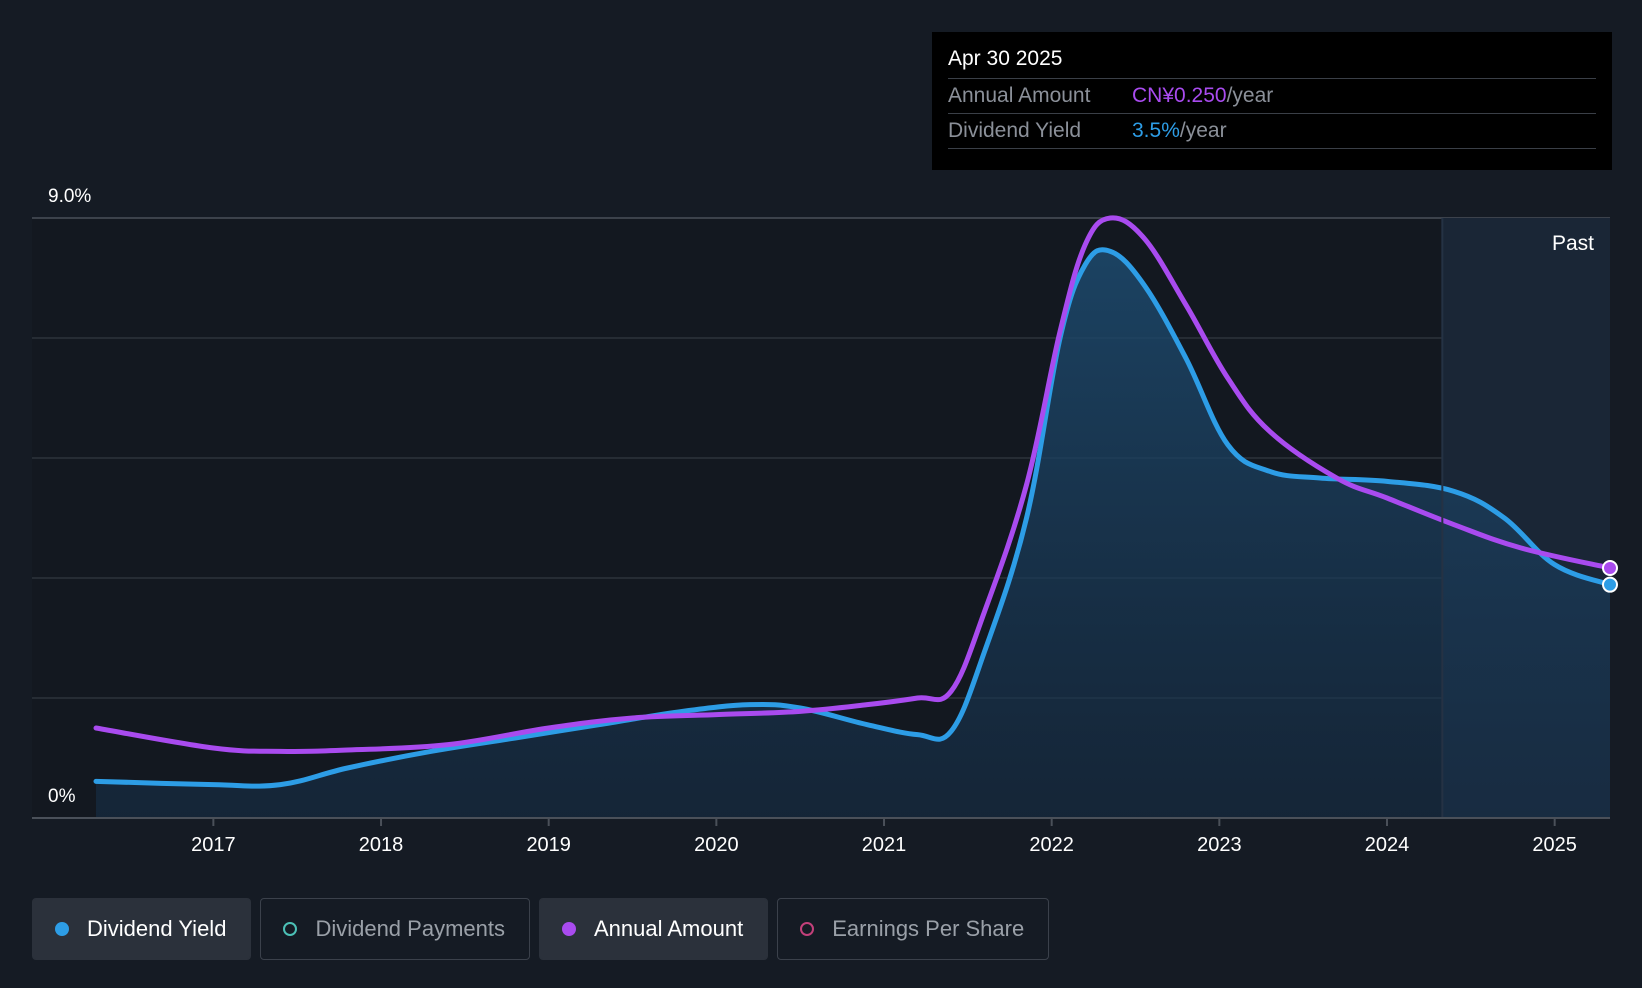 Image resolution: width=1642 pixels, height=988 pixels. Describe the element at coordinates (1015, 130) in the screenshot. I see `tooltip-label: Dividend Yield` at that location.